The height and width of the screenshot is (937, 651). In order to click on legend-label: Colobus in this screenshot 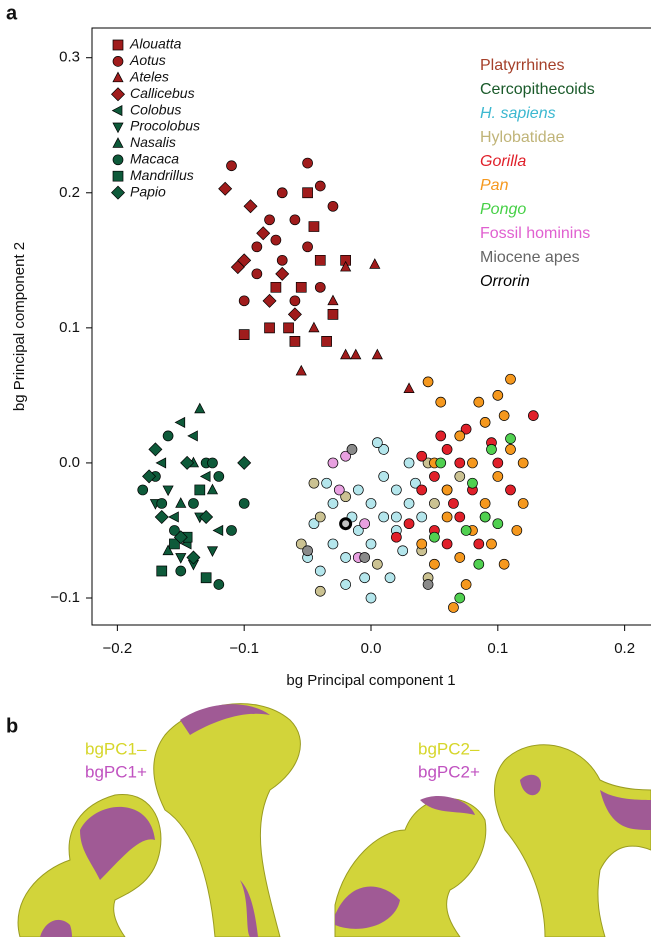, I will do `click(155, 109)`.